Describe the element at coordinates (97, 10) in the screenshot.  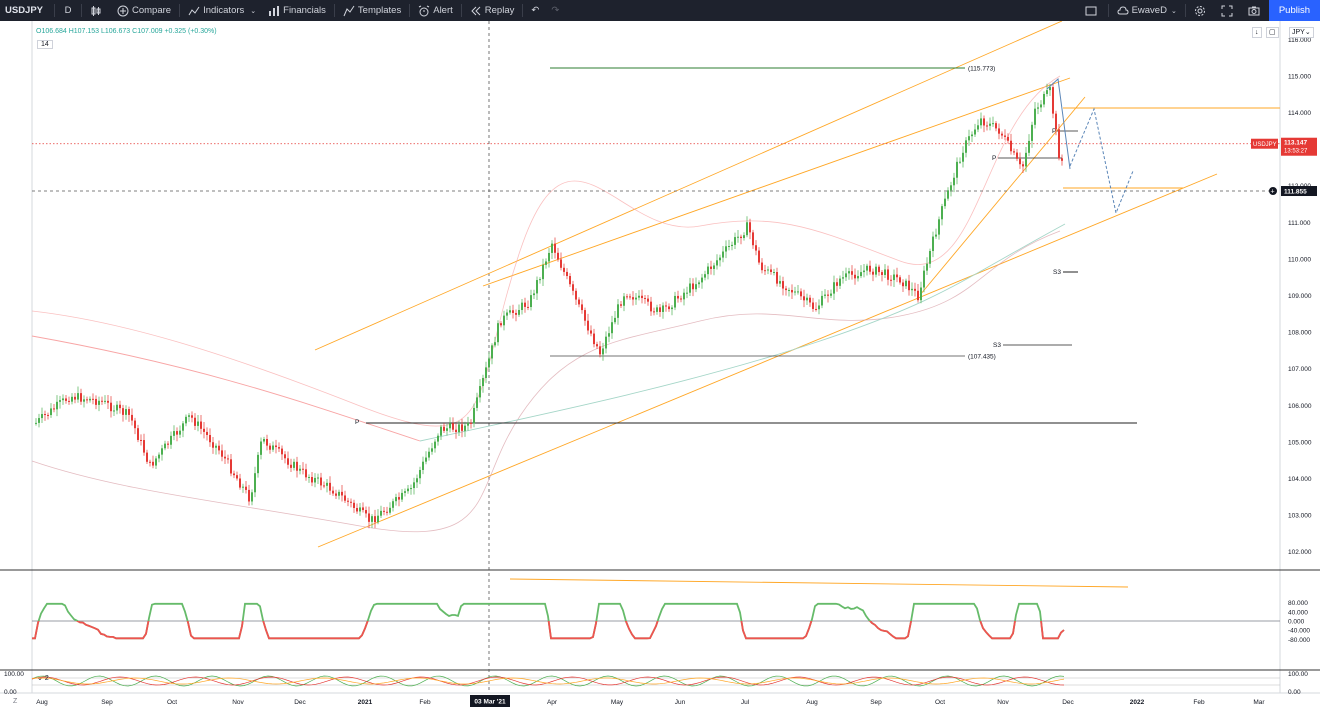
I see `chart-style-button` at that location.